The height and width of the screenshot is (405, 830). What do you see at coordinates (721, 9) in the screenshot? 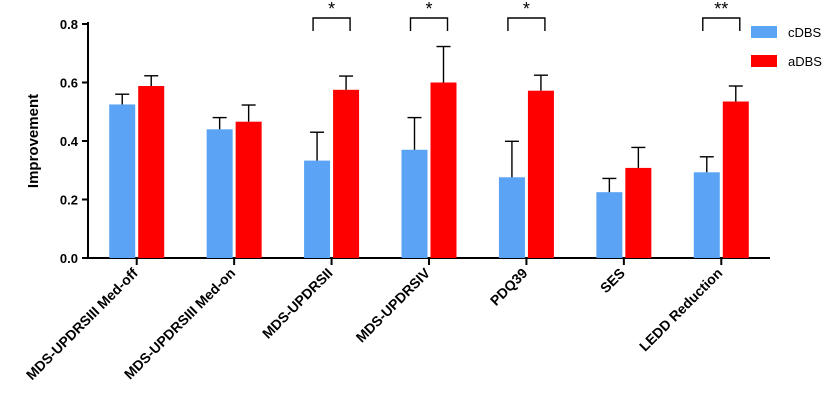
I see `significance-label: **` at bounding box center [721, 9].